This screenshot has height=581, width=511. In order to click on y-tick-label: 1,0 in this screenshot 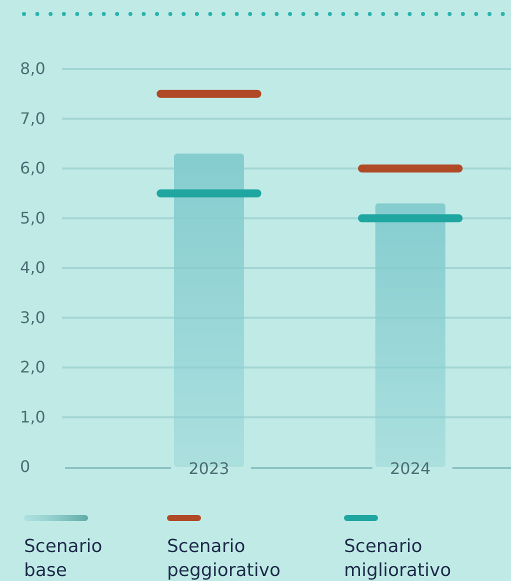, I will do `click(33, 416)`.